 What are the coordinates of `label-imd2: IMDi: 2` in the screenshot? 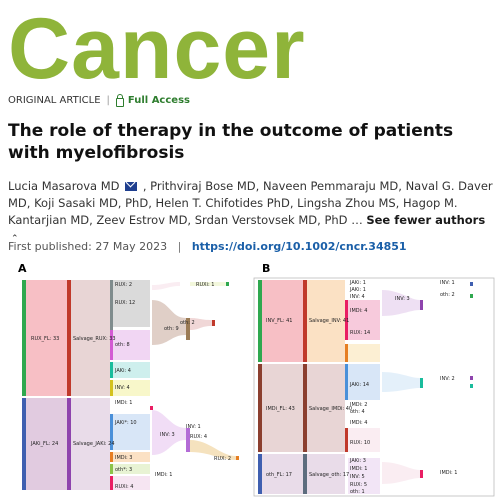 It's located at (358, 405).